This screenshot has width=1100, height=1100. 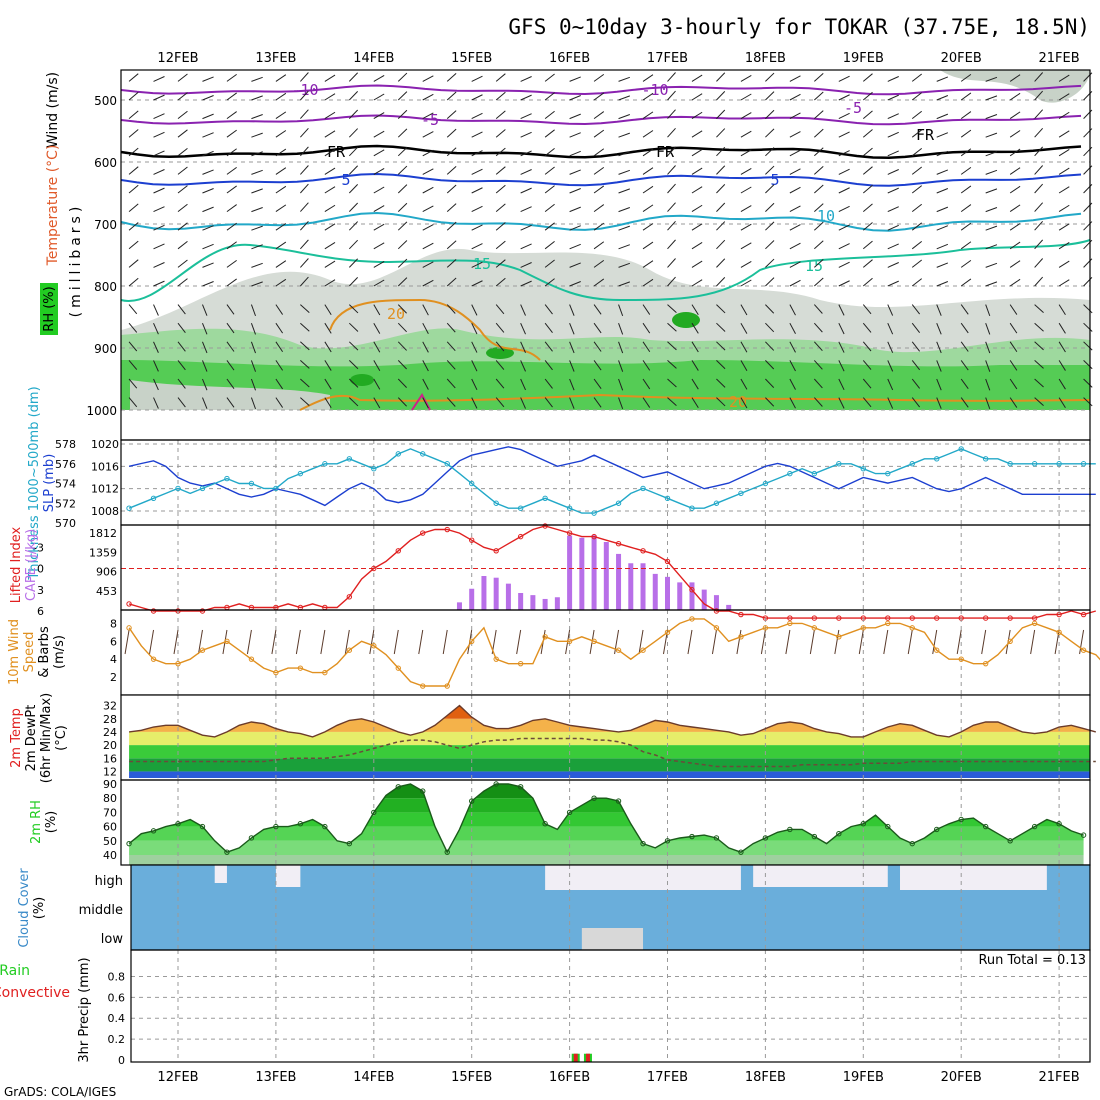 I want to click on cape-tick: 906, so click(x=106, y=572).